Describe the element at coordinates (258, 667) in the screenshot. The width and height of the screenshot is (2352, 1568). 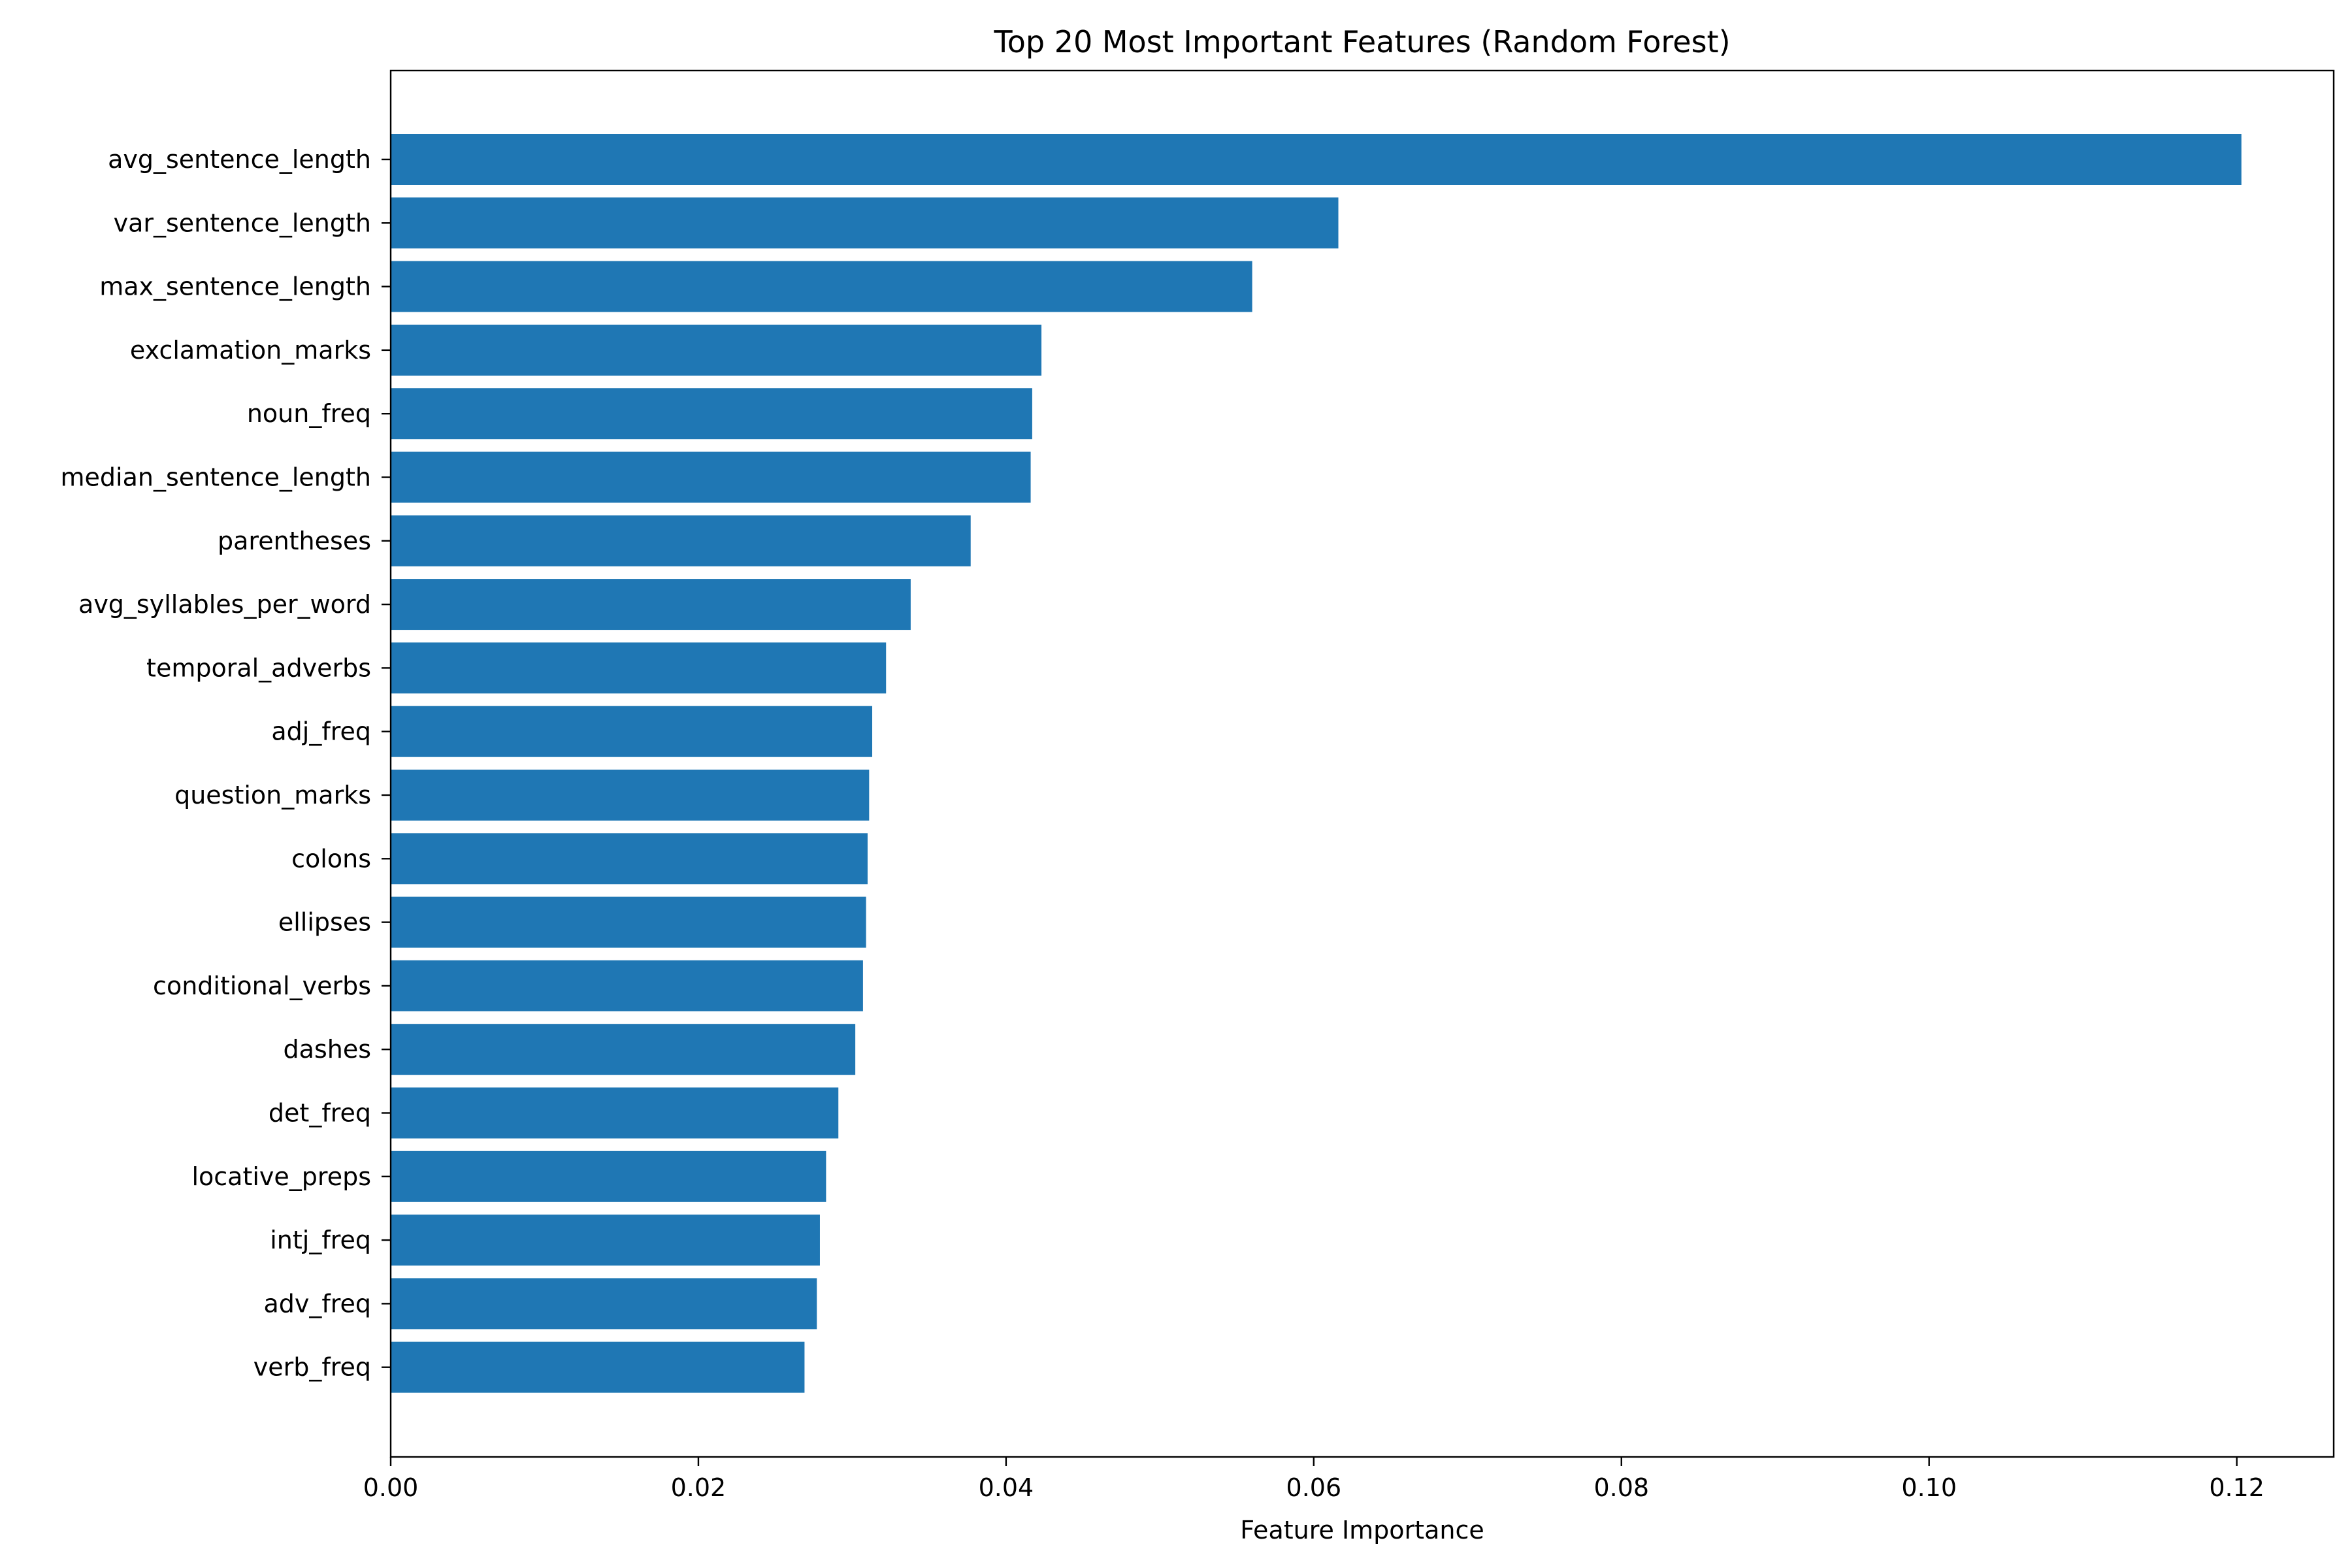
I see `y-tick-label: temporal_adverbs` at that location.